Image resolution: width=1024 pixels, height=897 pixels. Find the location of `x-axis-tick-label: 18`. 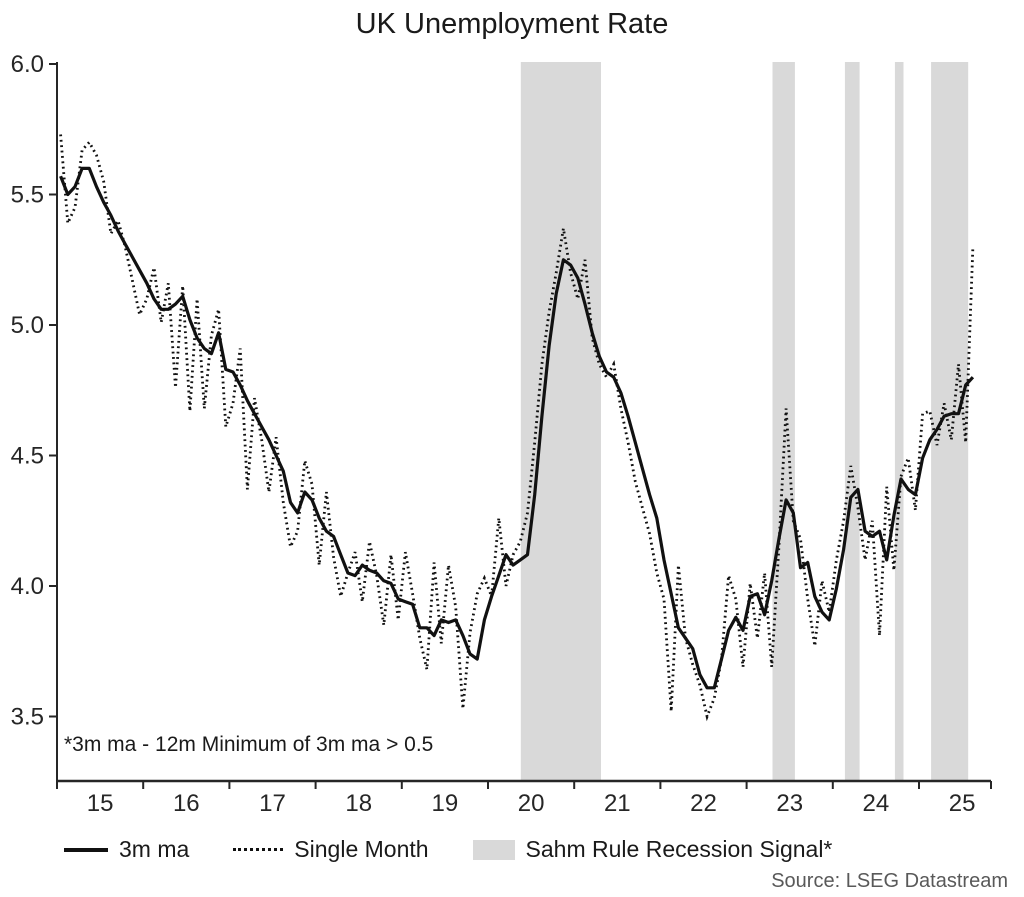

x-axis-tick-label: 18 is located at coordinates (358, 803).